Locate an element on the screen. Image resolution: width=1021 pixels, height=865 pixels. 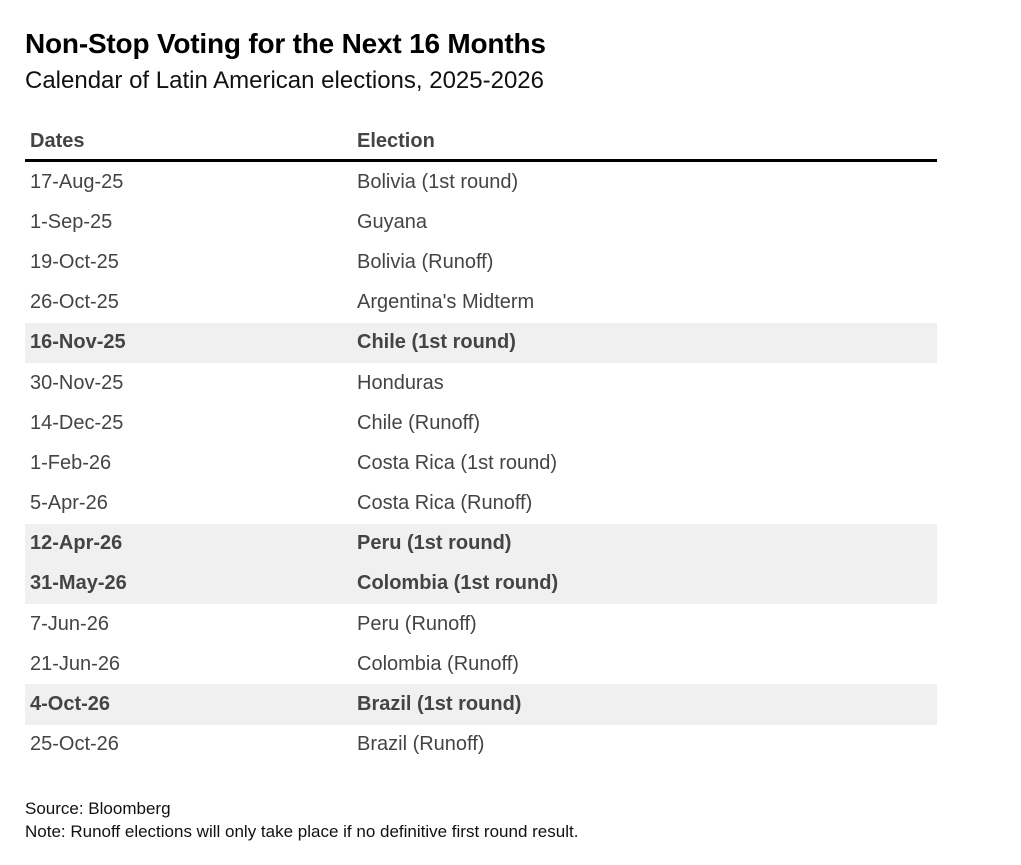
row-date: 31-May-26 is located at coordinates (78, 583).